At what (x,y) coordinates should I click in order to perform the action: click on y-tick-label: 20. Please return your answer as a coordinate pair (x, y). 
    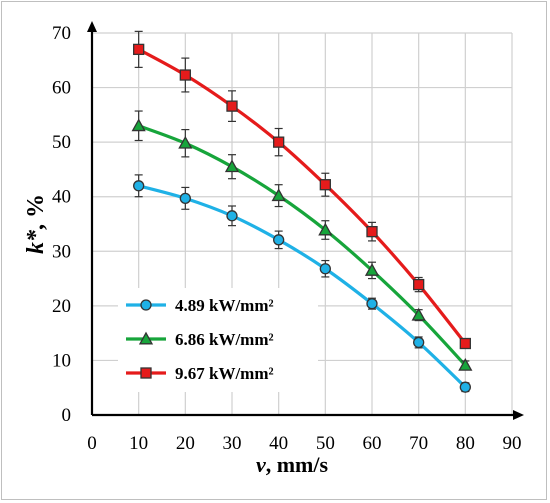
    Looking at the image, I should click on (61, 306).